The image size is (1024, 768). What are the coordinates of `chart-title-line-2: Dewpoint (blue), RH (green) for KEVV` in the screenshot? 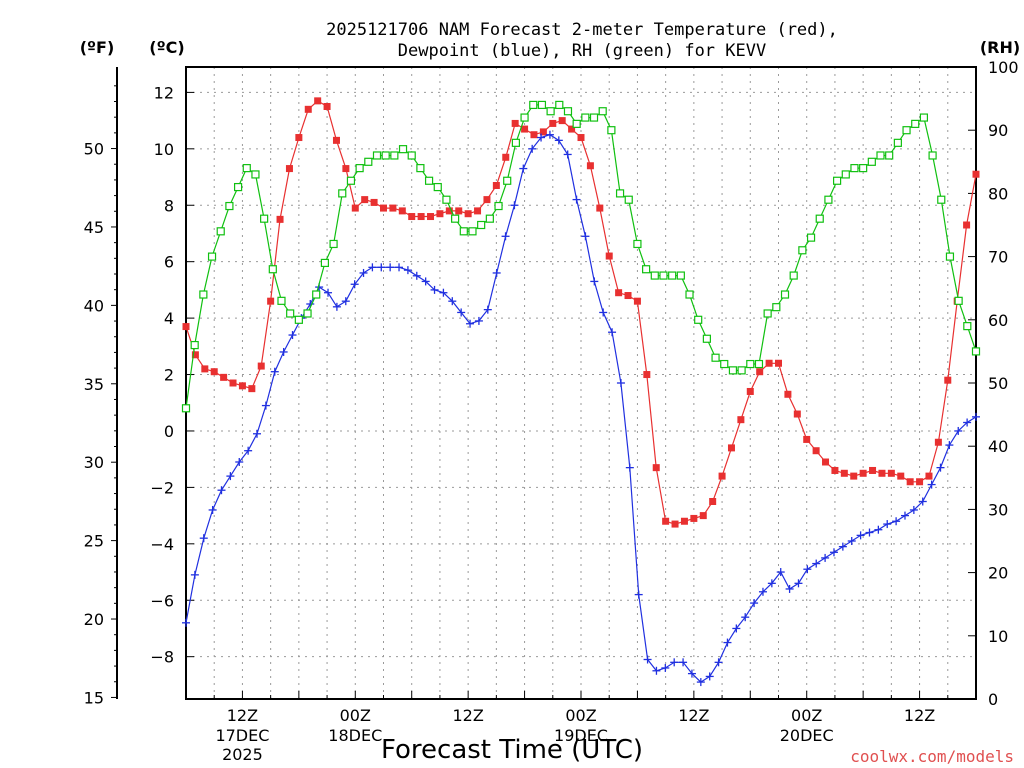 It's located at (582, 51).